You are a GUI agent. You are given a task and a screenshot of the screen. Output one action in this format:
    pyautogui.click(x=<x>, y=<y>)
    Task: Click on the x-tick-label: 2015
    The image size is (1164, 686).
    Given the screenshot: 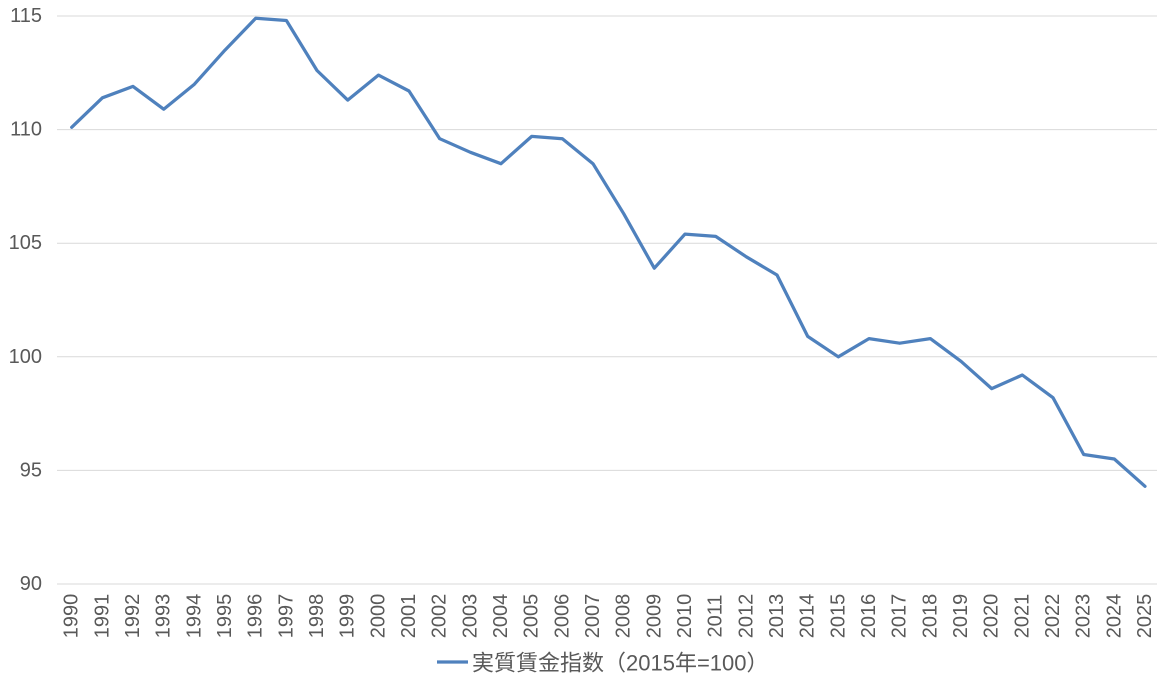 What is the action you would take?
    pyautogui.click(x=838, y=616)
    